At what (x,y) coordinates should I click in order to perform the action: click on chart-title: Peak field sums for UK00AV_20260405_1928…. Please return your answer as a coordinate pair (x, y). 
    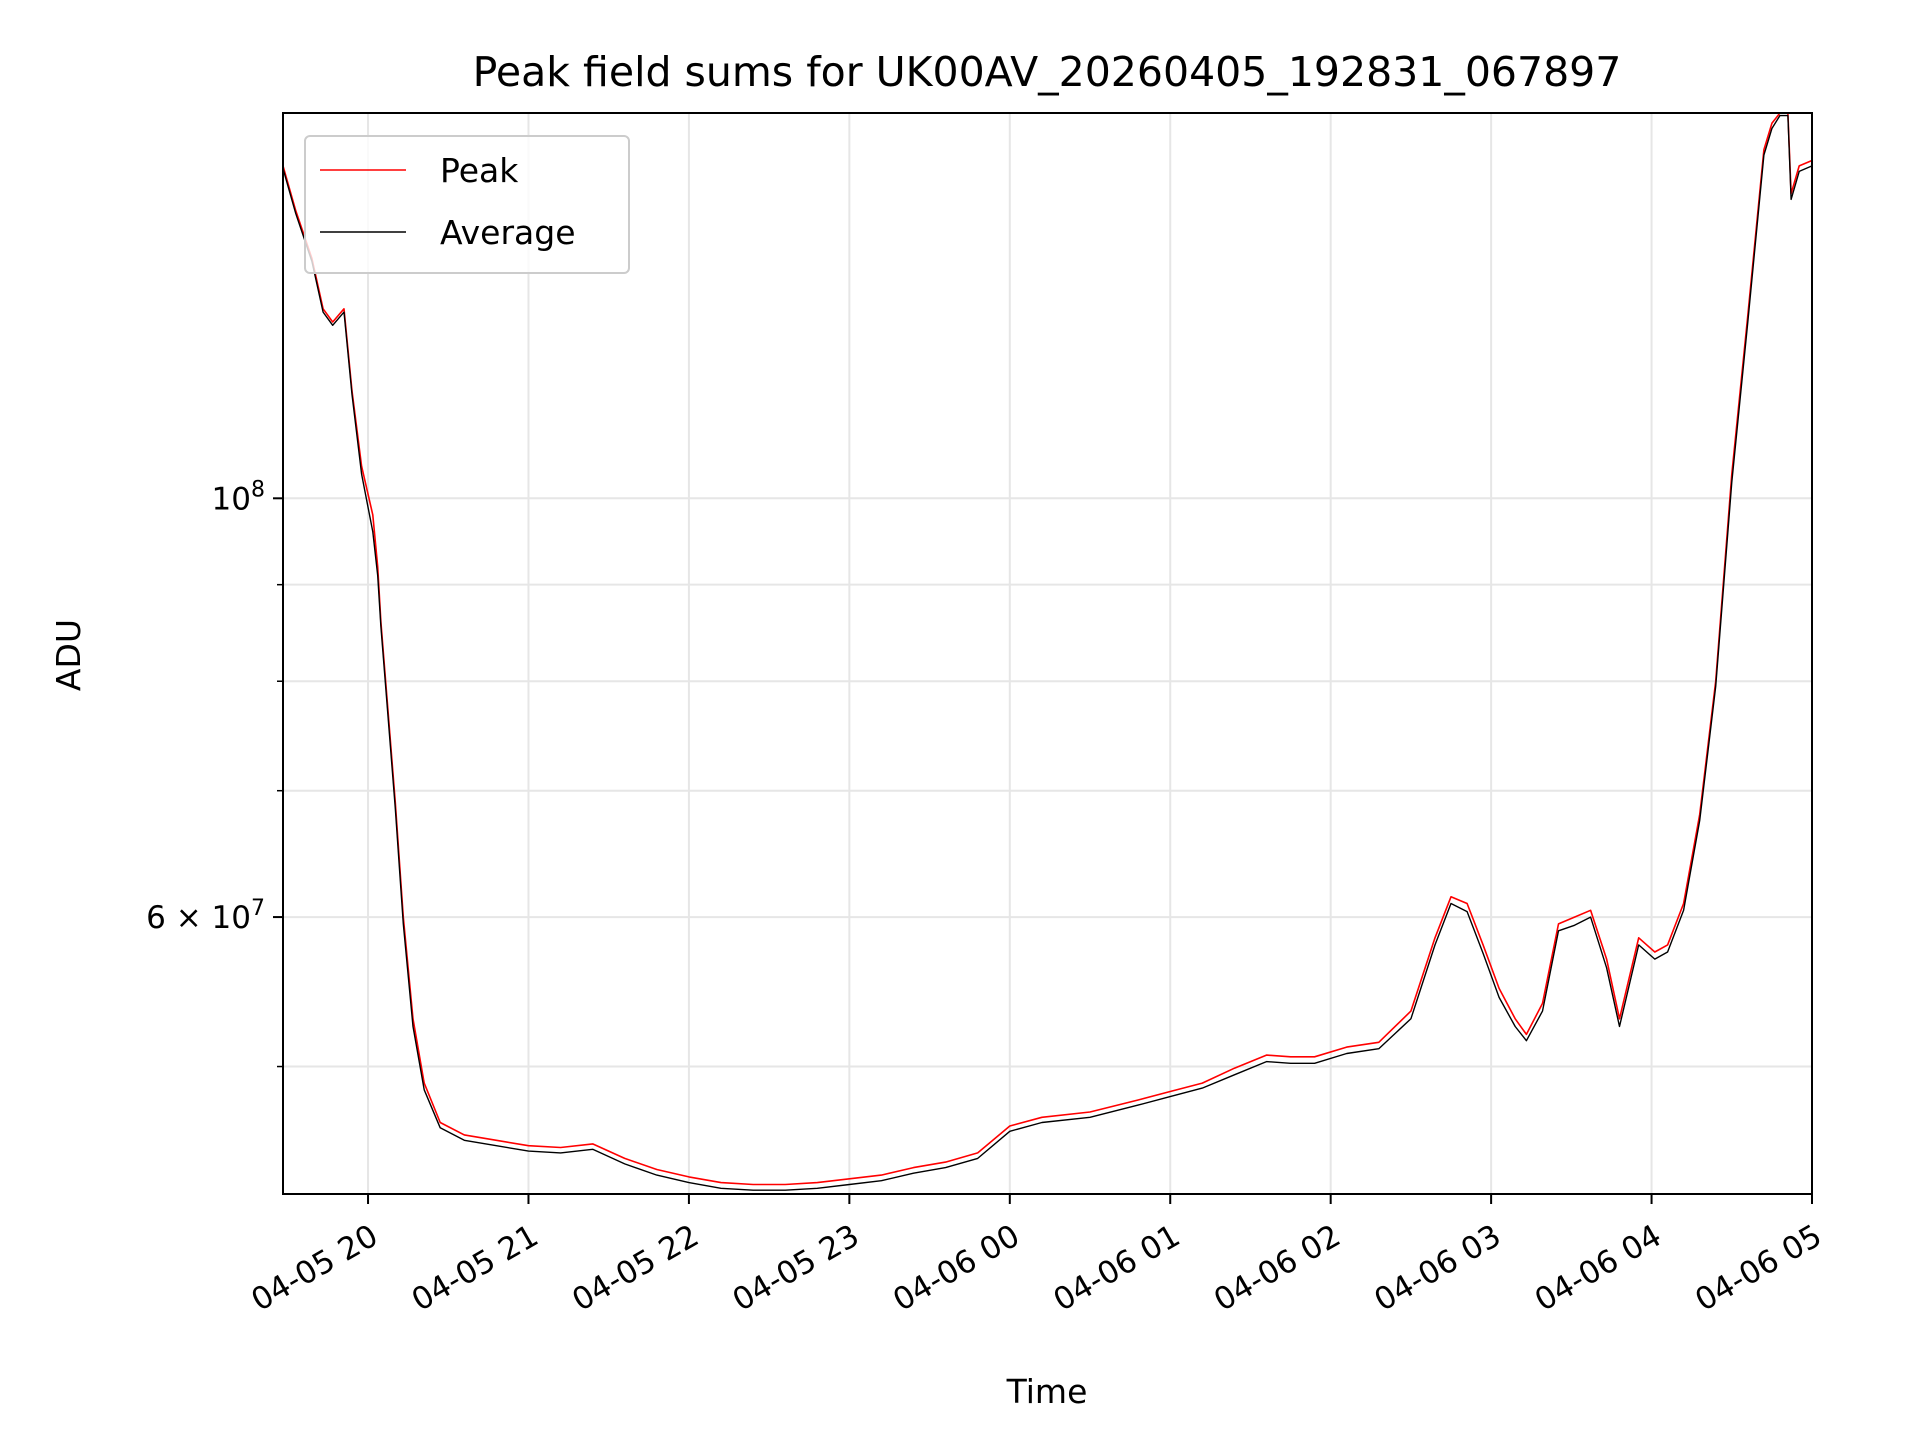
    Looking at the image, I should click on (1047, 72).